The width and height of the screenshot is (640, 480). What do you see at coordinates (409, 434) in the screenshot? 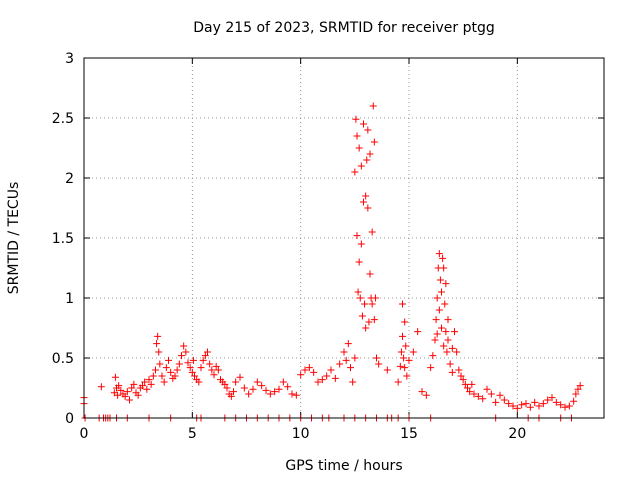
I see `x-tick-label: 15` at bounding box center [409, 434].